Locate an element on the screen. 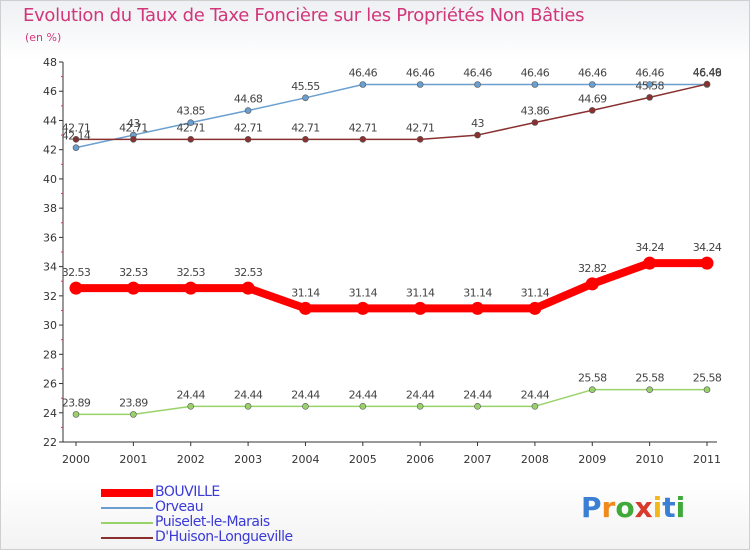 The height and width of the screenshot is (550, 750). logo-letter: P is located at coordinates (591, 507).